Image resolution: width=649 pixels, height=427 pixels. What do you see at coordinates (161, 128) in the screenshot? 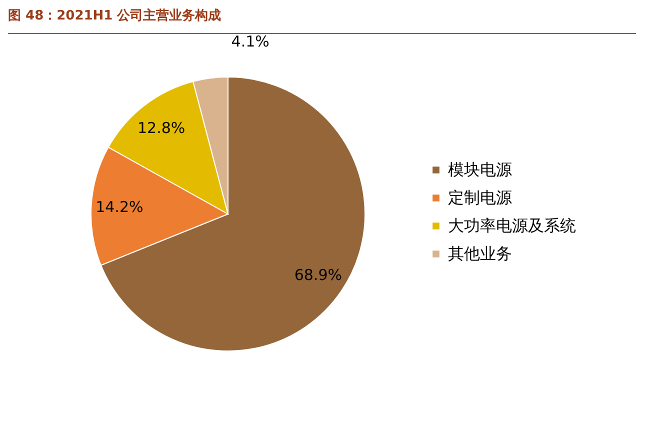
I see `data-label: 12.8%` at bounding box center [161, 128].